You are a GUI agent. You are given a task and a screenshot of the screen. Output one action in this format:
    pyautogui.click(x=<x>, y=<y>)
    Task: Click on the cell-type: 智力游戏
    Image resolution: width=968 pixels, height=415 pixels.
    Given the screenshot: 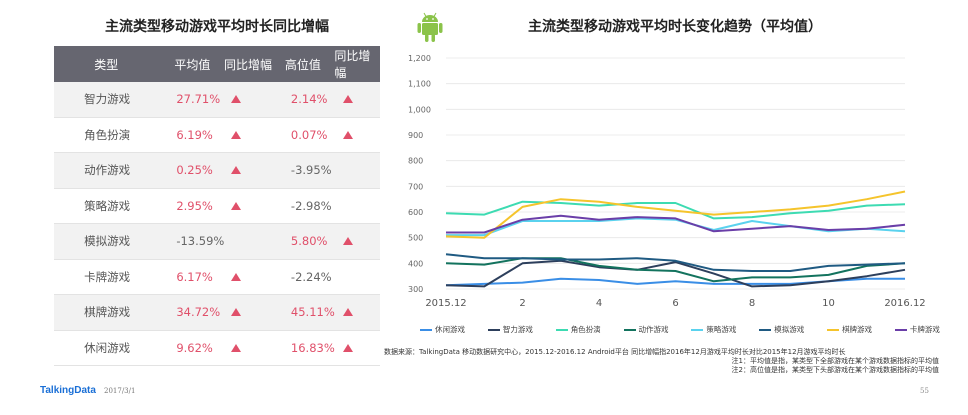 What is the action you would take?
    pyautogui.click(x=107, y=99)
    